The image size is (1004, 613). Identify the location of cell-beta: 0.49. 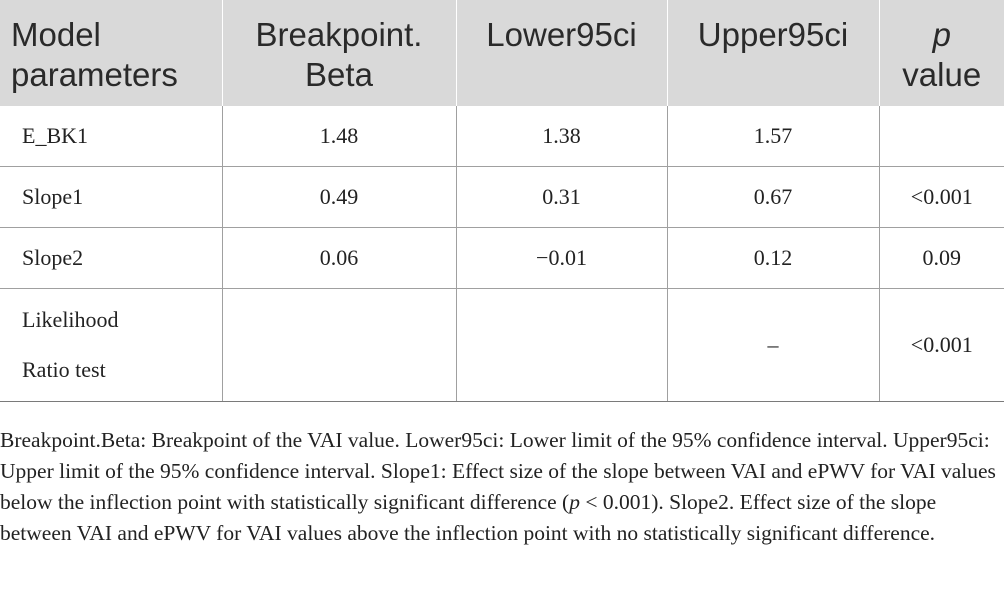
(339, 197).